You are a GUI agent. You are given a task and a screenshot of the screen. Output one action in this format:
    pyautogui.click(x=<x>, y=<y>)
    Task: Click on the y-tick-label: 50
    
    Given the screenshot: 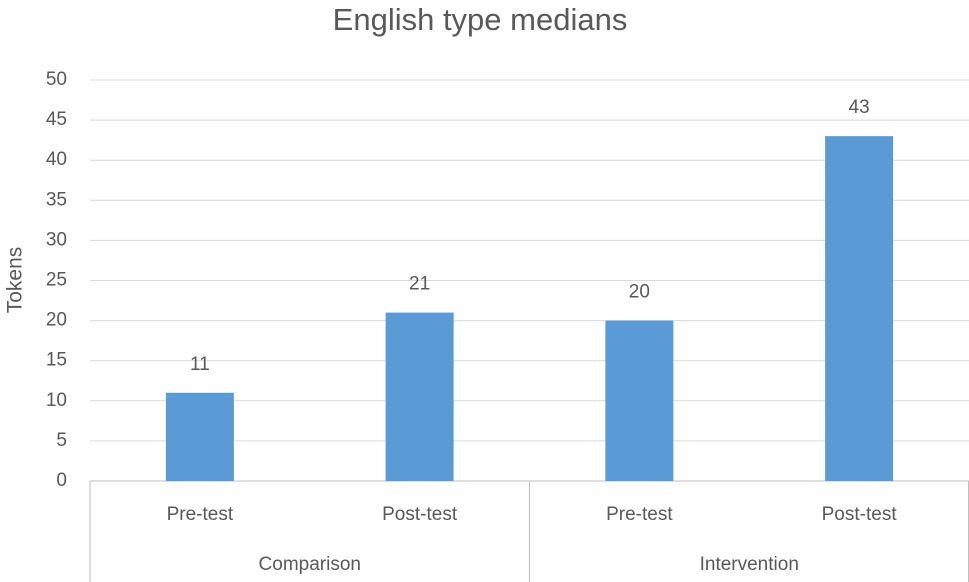 What is the action you would take?
    pyautogui.click(x=56, y=79)
    